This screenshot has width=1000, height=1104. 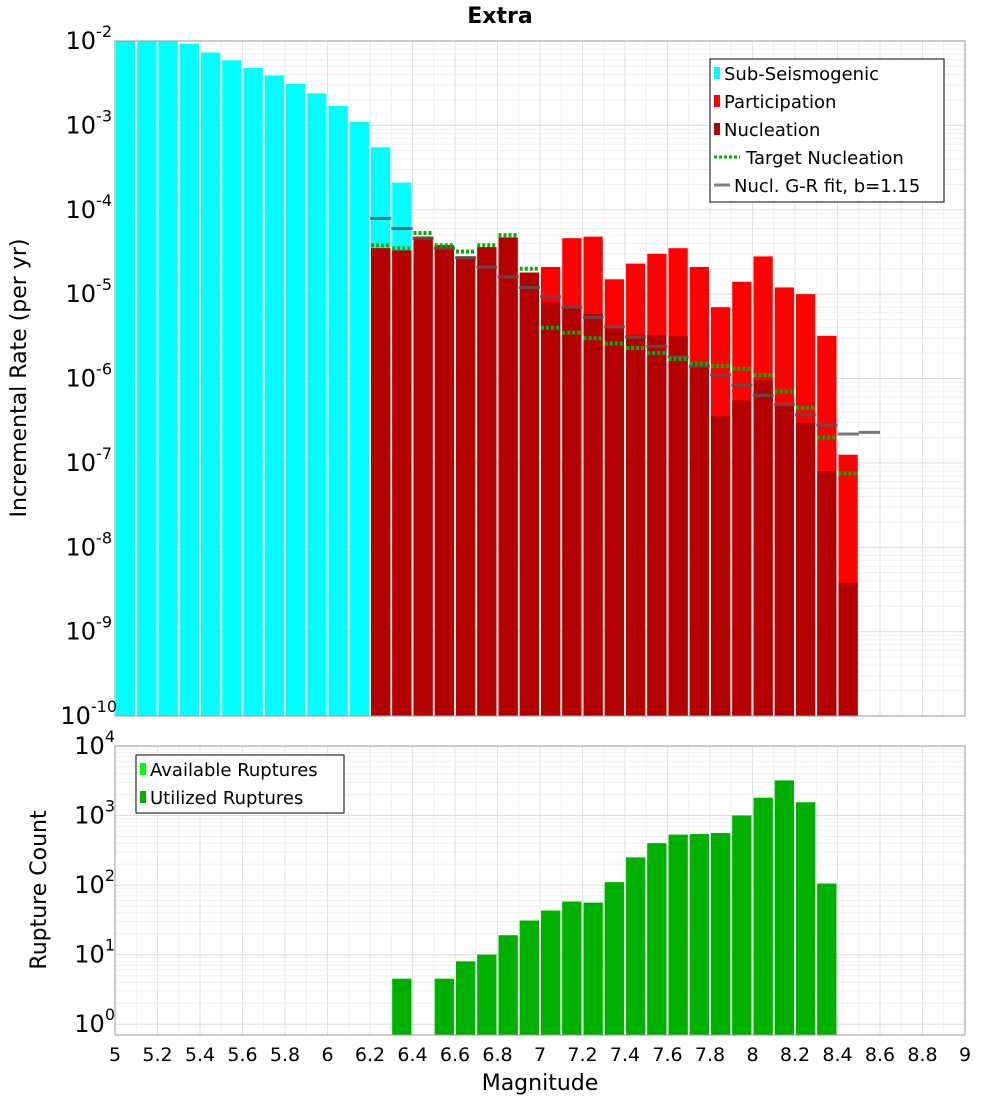 I want to click on x-tick-label: 6.6, so click(x=455, y=1055).